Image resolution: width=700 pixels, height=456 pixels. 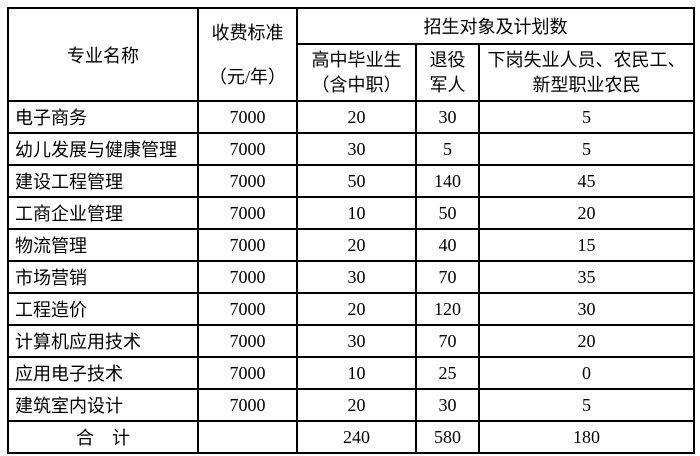 What do you see at coordinates (447, 213) in the screenshot?
I see `veteran-cell: 50` at bounding box center [447, 213].